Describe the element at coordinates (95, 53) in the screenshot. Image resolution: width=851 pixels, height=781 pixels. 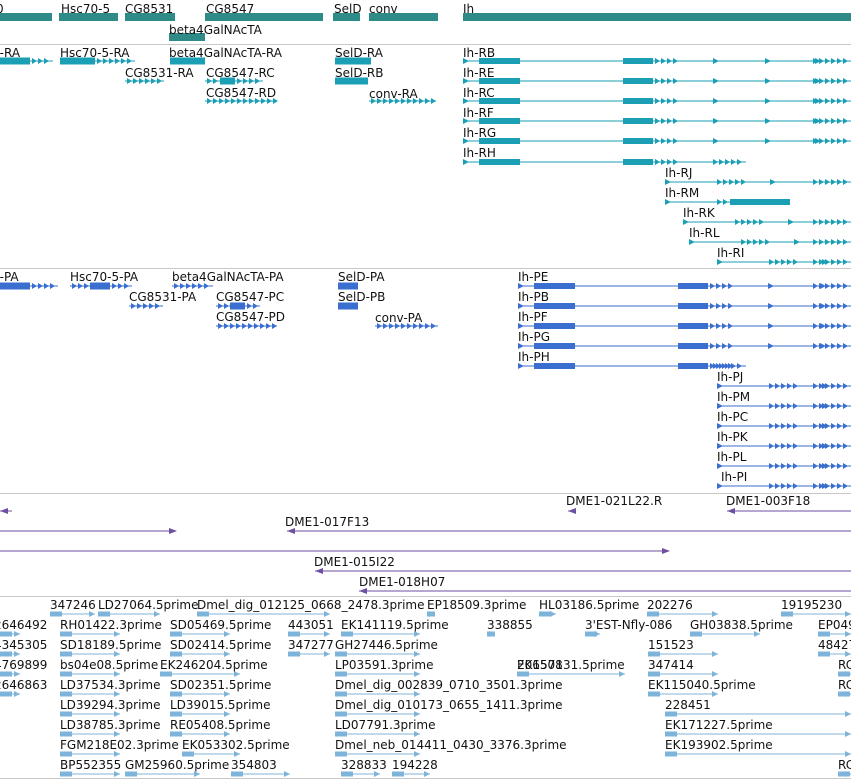
I see `mrna-feature-label: Hsc70-5-RA` at that location.